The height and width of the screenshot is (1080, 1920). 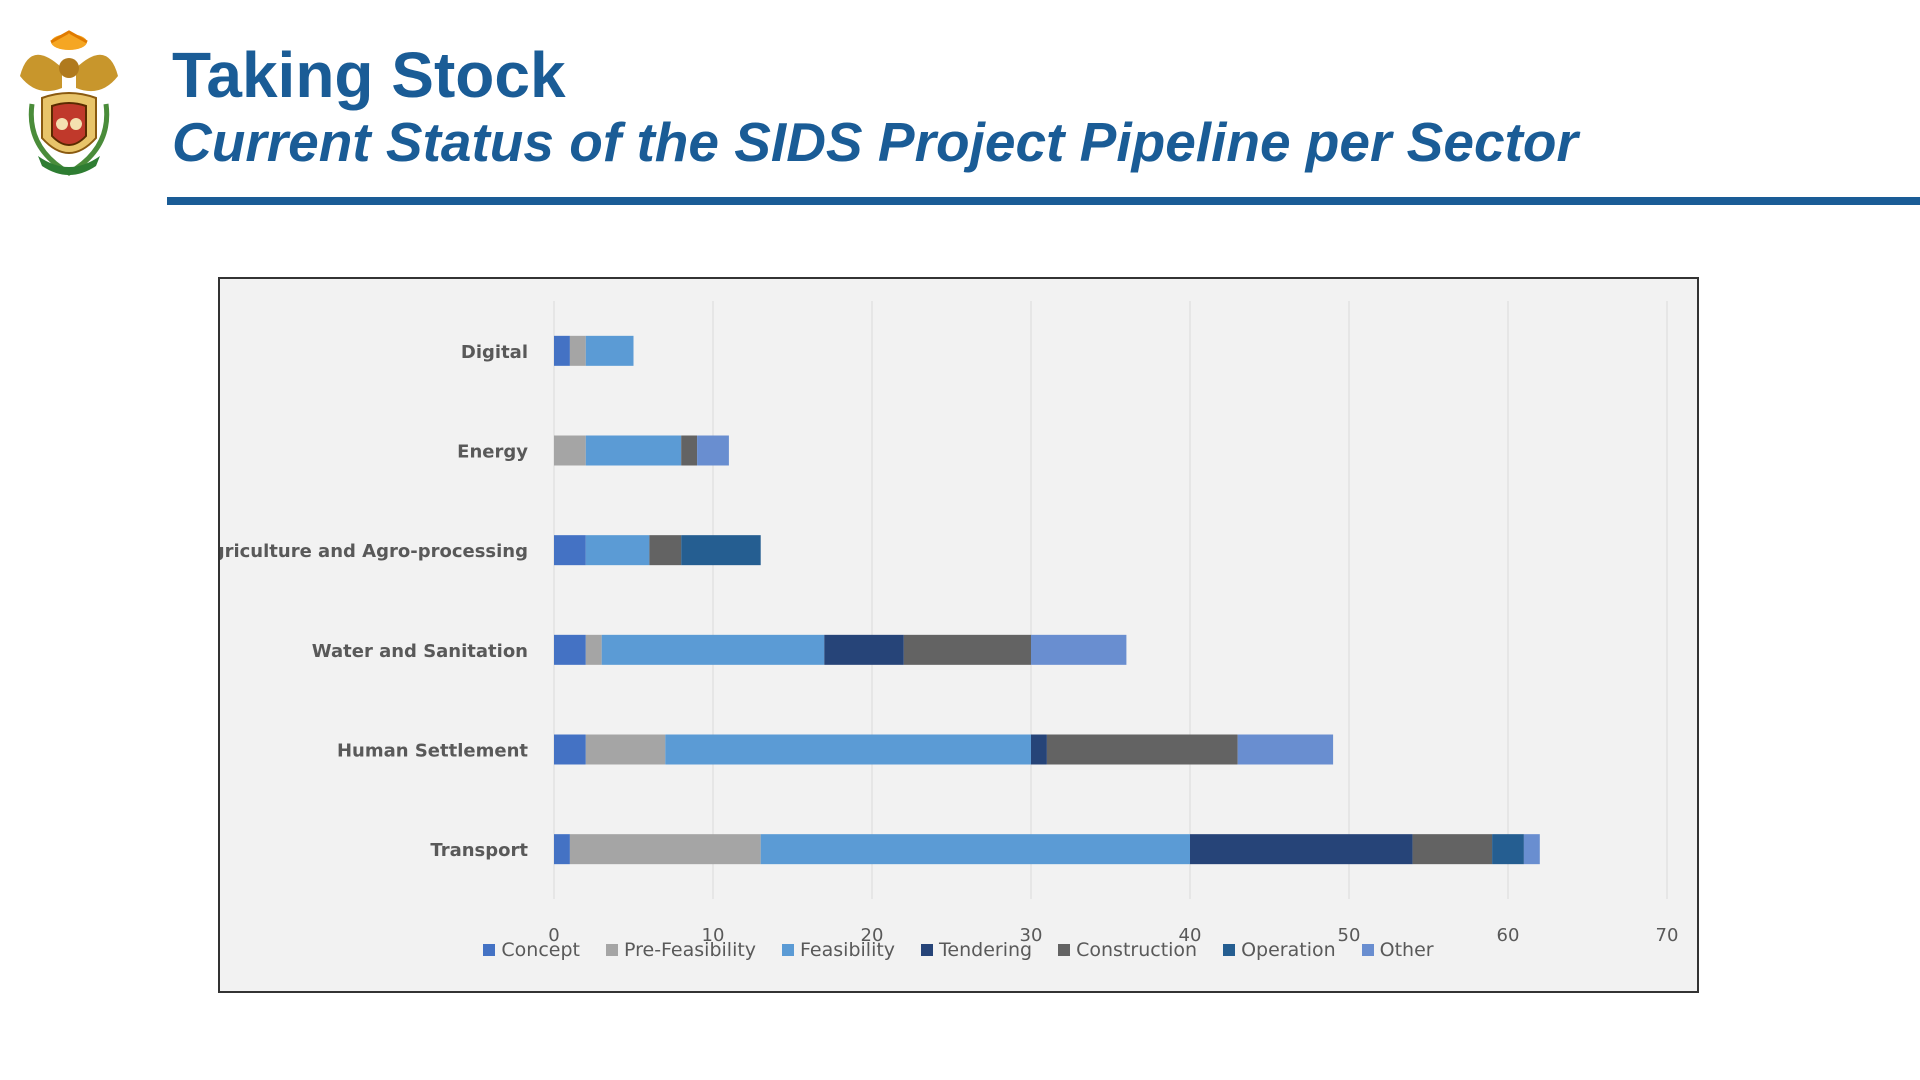 I want to click on x-tick-label: 10, so click(x=713, y=935).